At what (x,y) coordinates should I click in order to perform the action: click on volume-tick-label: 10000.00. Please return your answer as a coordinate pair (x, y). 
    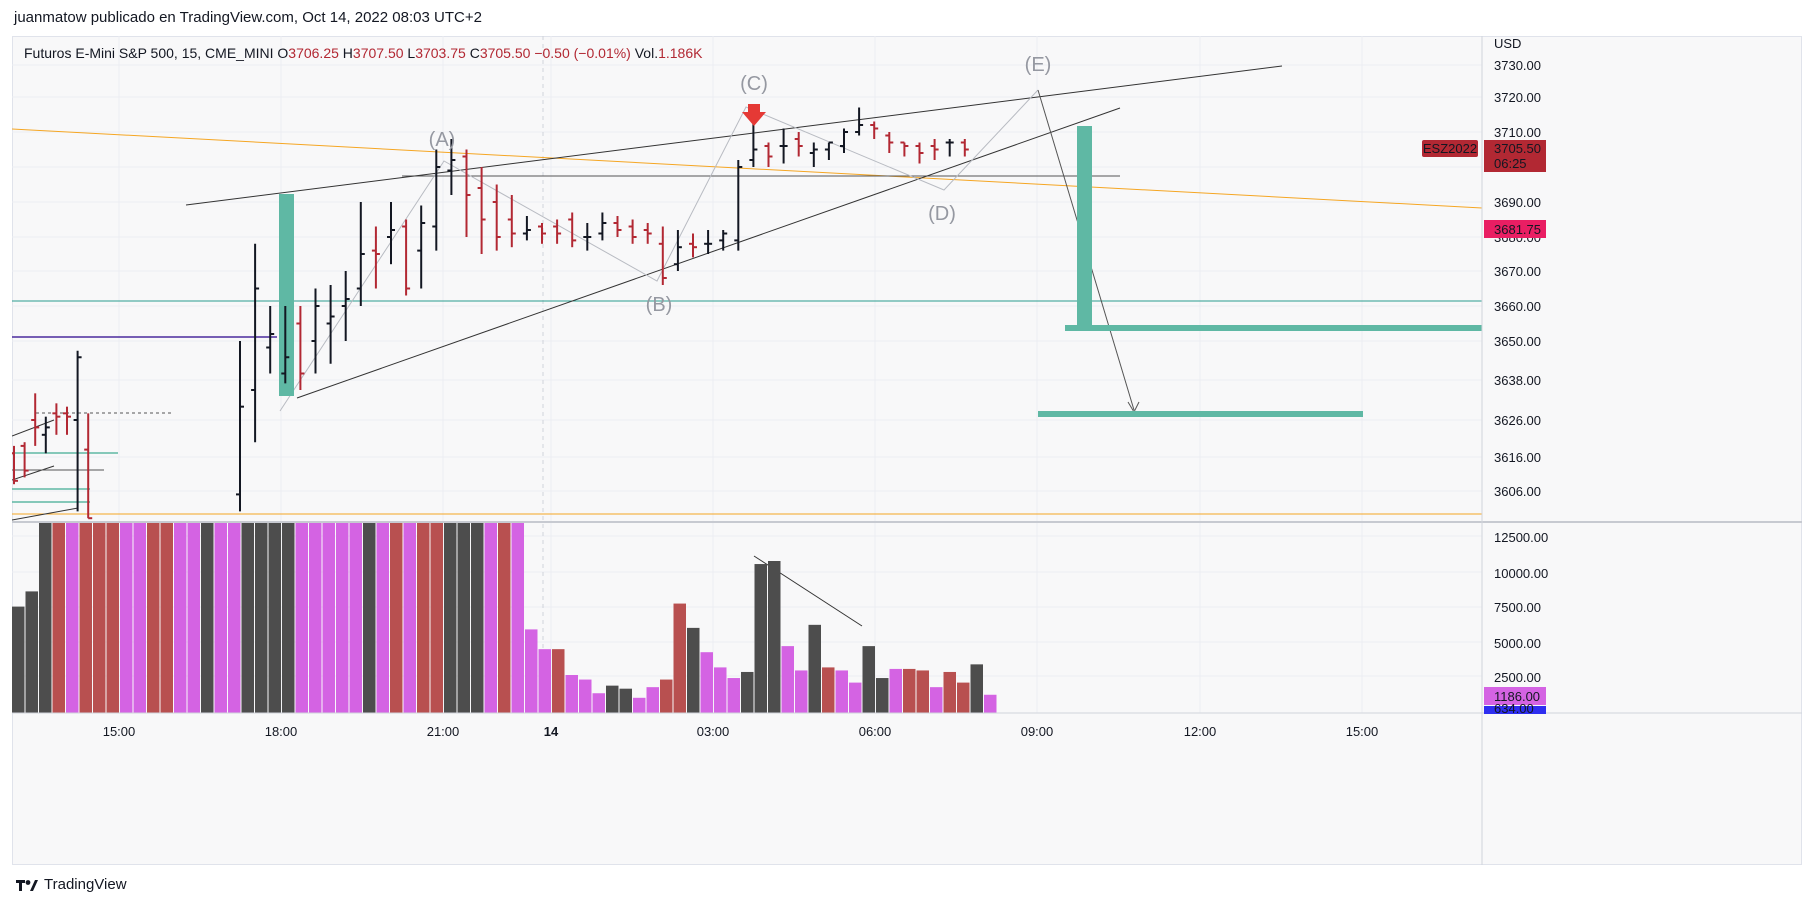
    Looking at the image, I should click on (1521, 573).